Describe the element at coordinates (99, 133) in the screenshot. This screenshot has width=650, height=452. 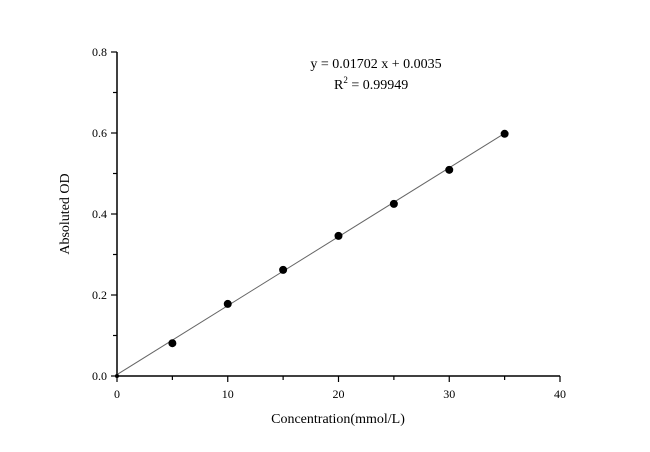
I see `y-tick-label: 0.6` at that location.